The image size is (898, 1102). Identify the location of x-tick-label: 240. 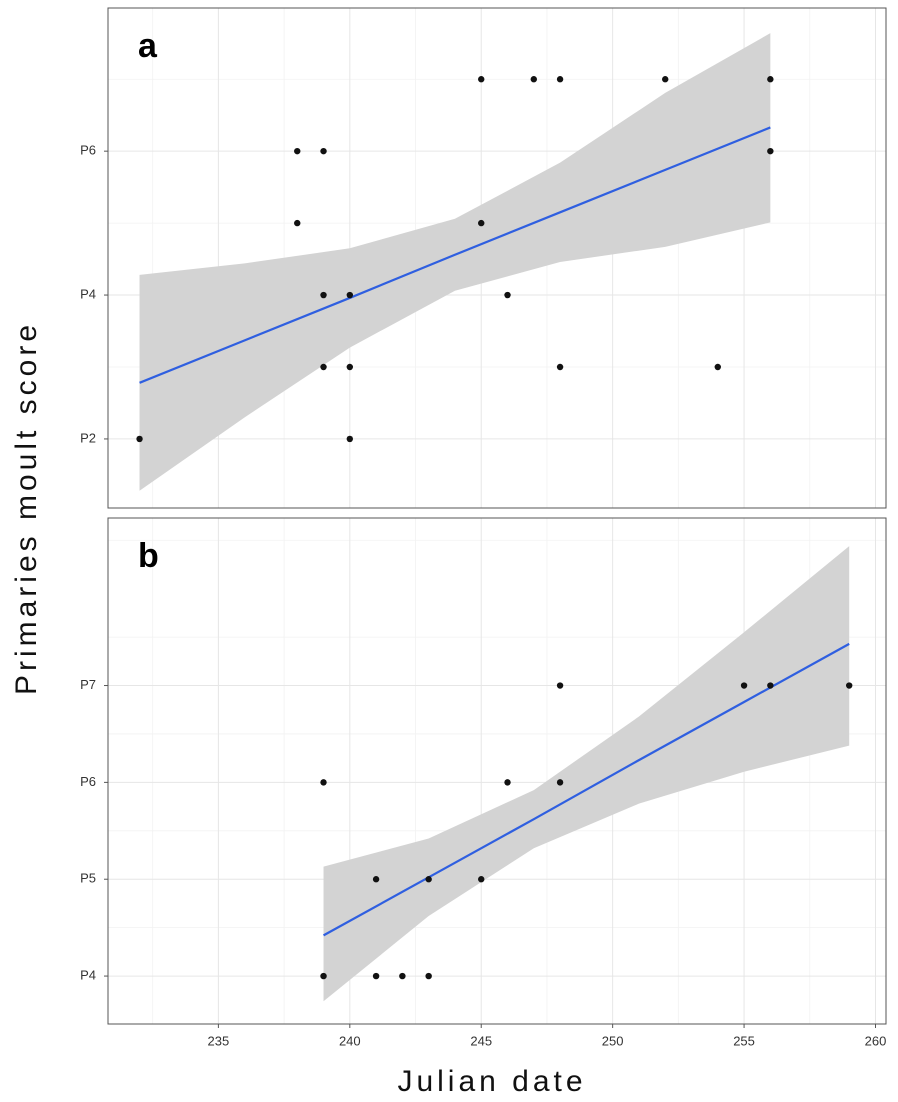
(350, 1040).